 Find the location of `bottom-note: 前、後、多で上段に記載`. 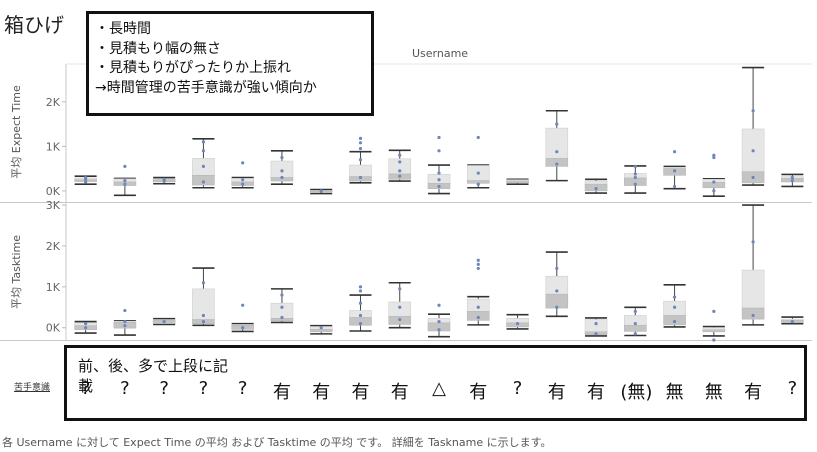

bottom-note: 前、後、多で上段に記載 is located at coordinates (153, 376).